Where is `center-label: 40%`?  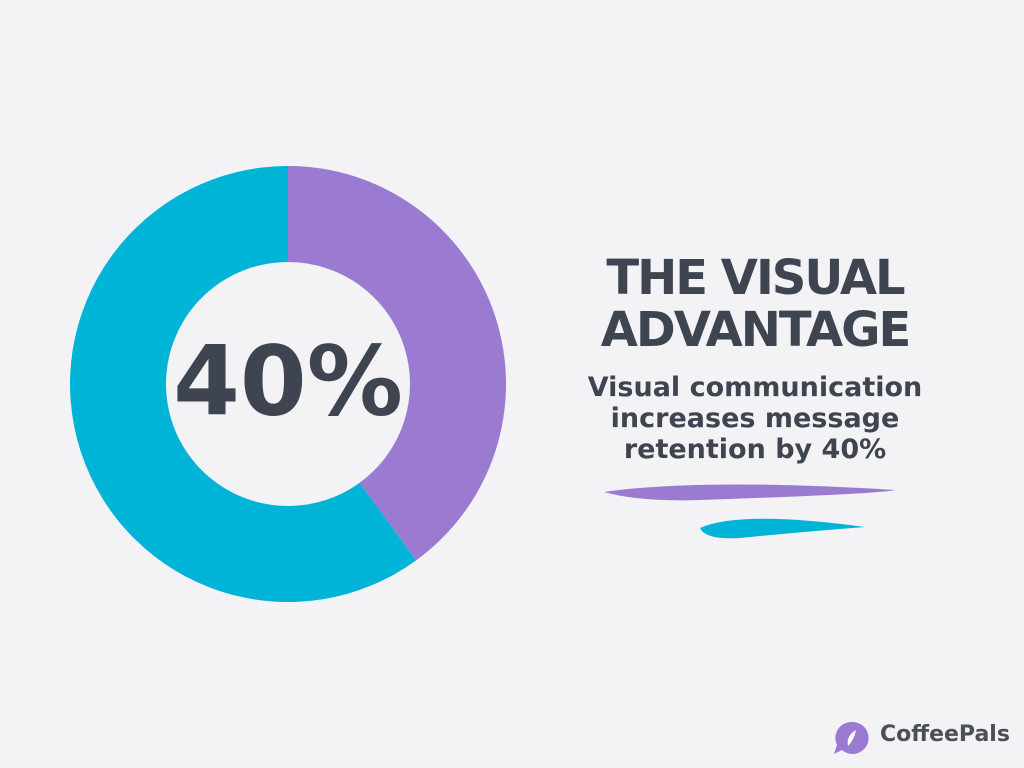
center-label: 40% is located at coordinates (288, 381).